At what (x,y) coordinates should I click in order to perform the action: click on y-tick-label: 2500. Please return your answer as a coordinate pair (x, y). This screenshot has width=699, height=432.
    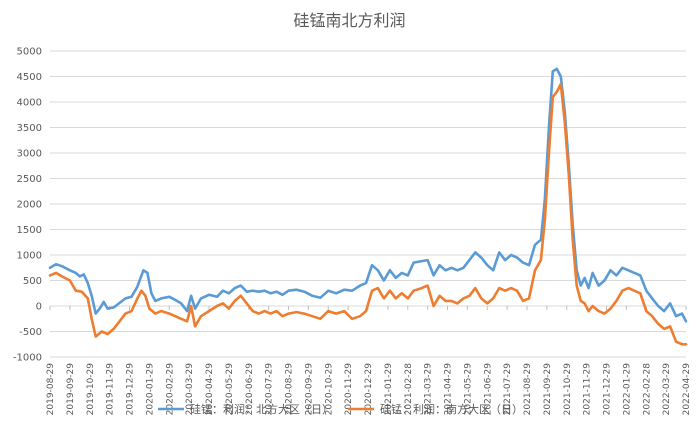
    Looking at the image, I should click on (29, 179).